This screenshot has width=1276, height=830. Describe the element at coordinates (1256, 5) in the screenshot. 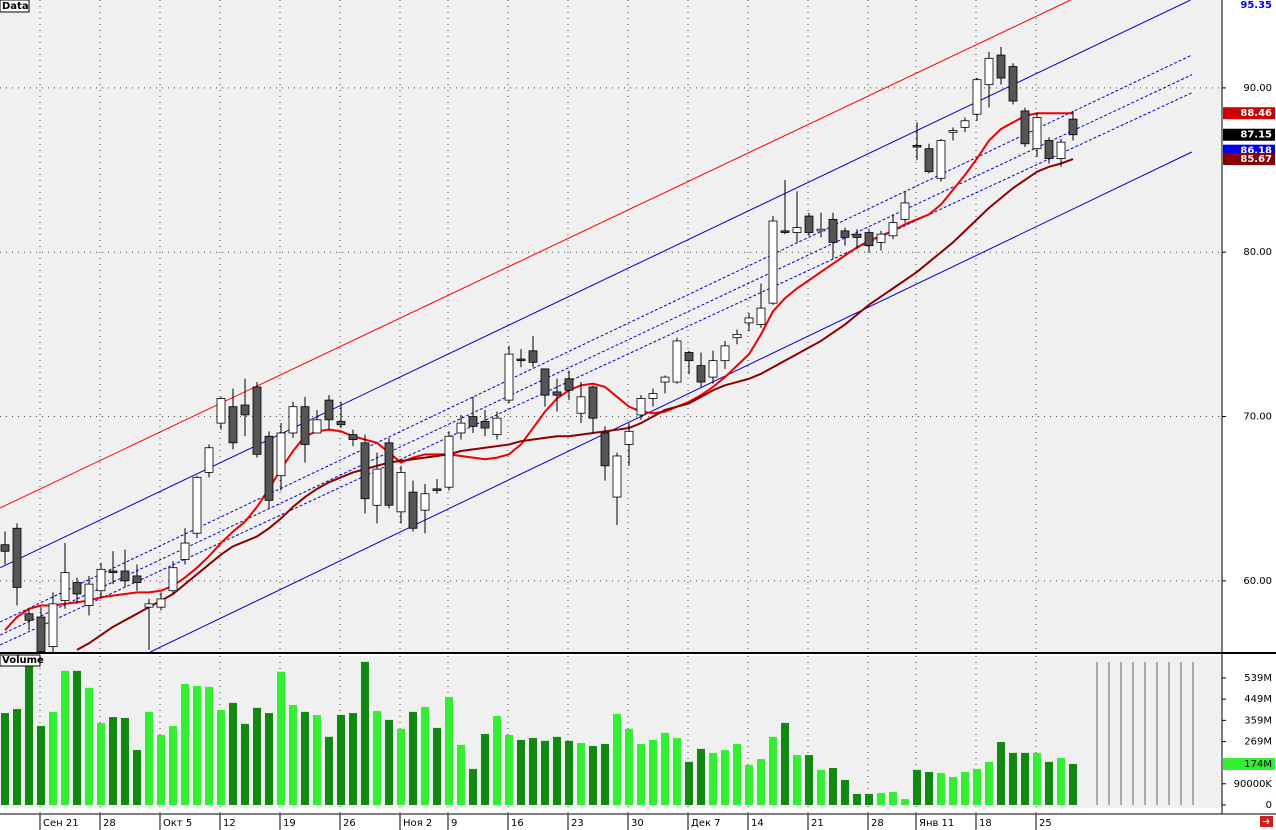

I see `price-marker-label: 95.35` at that location.